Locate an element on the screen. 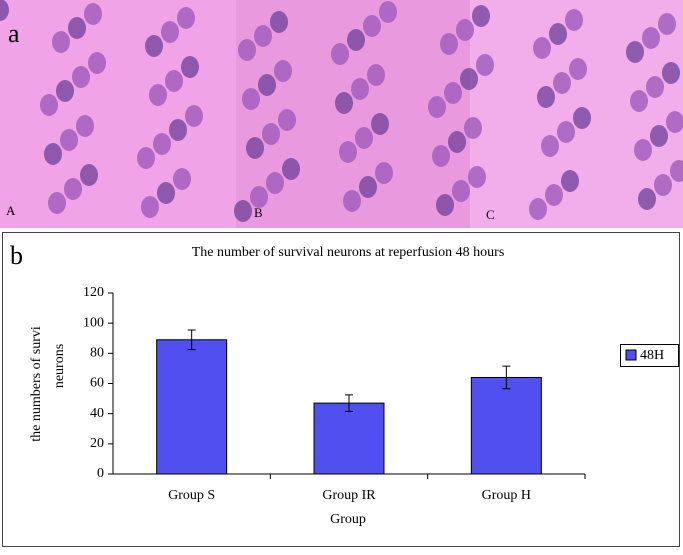 This screenshot has height=555, width=683. image-label: A is located at coordinates (11, 210).